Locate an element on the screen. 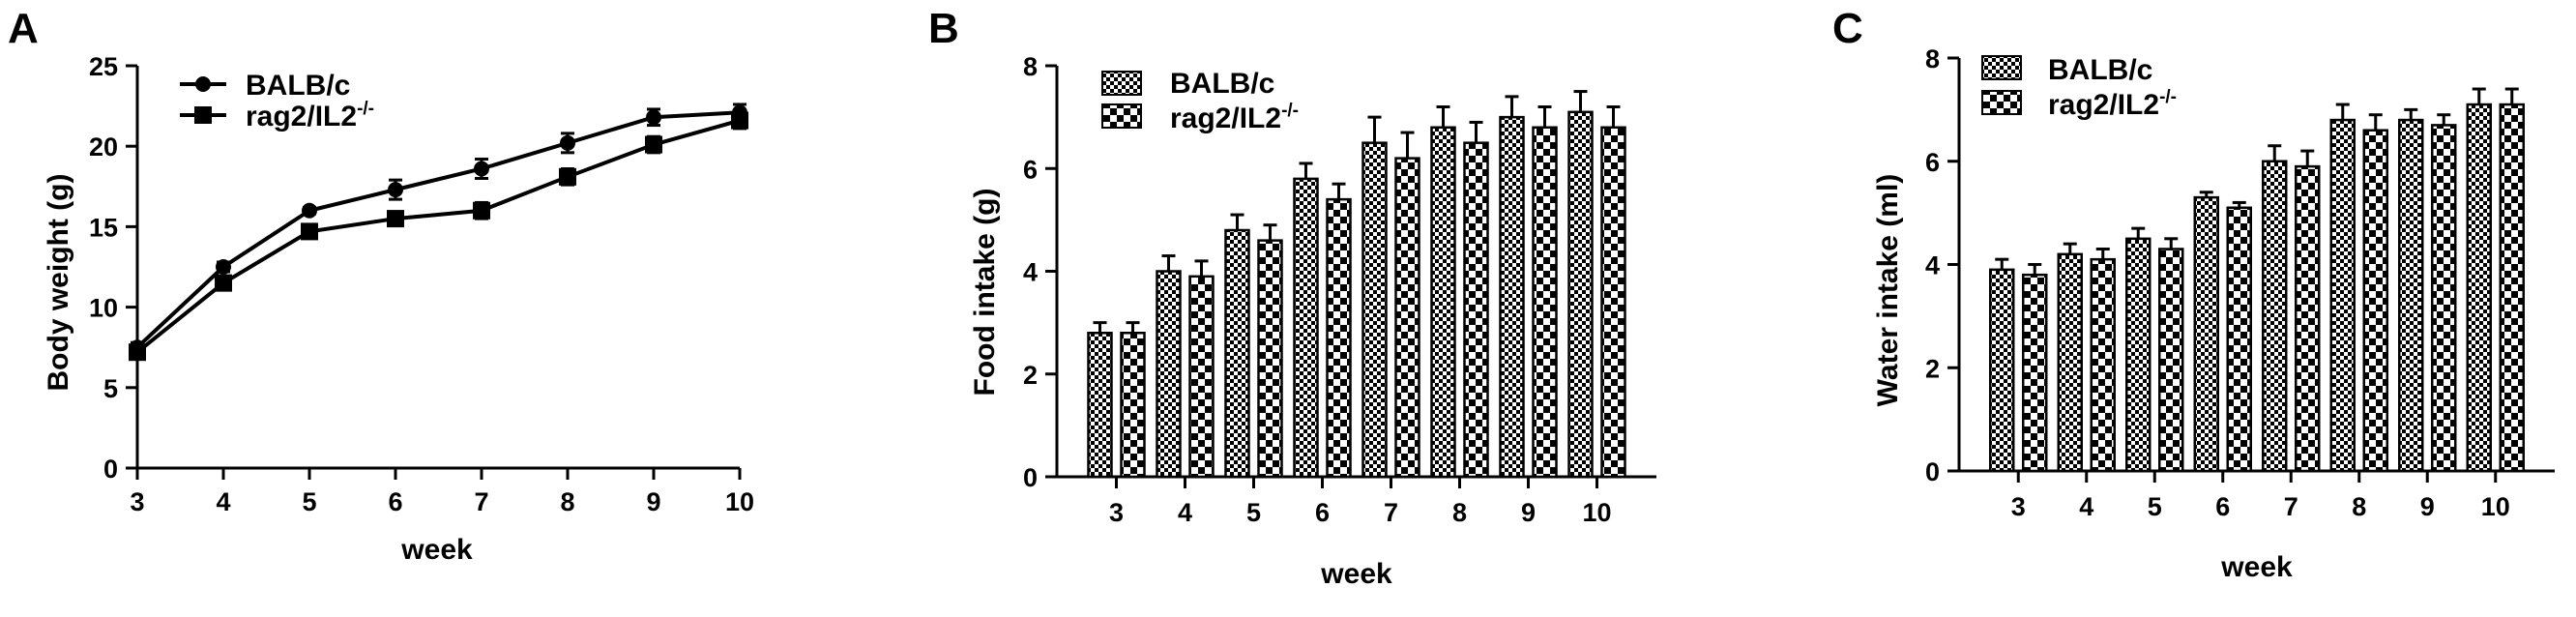 The height and width of the screenshot is (617, 2576). panel-letter-b: B is located at coordinates (943, 28).